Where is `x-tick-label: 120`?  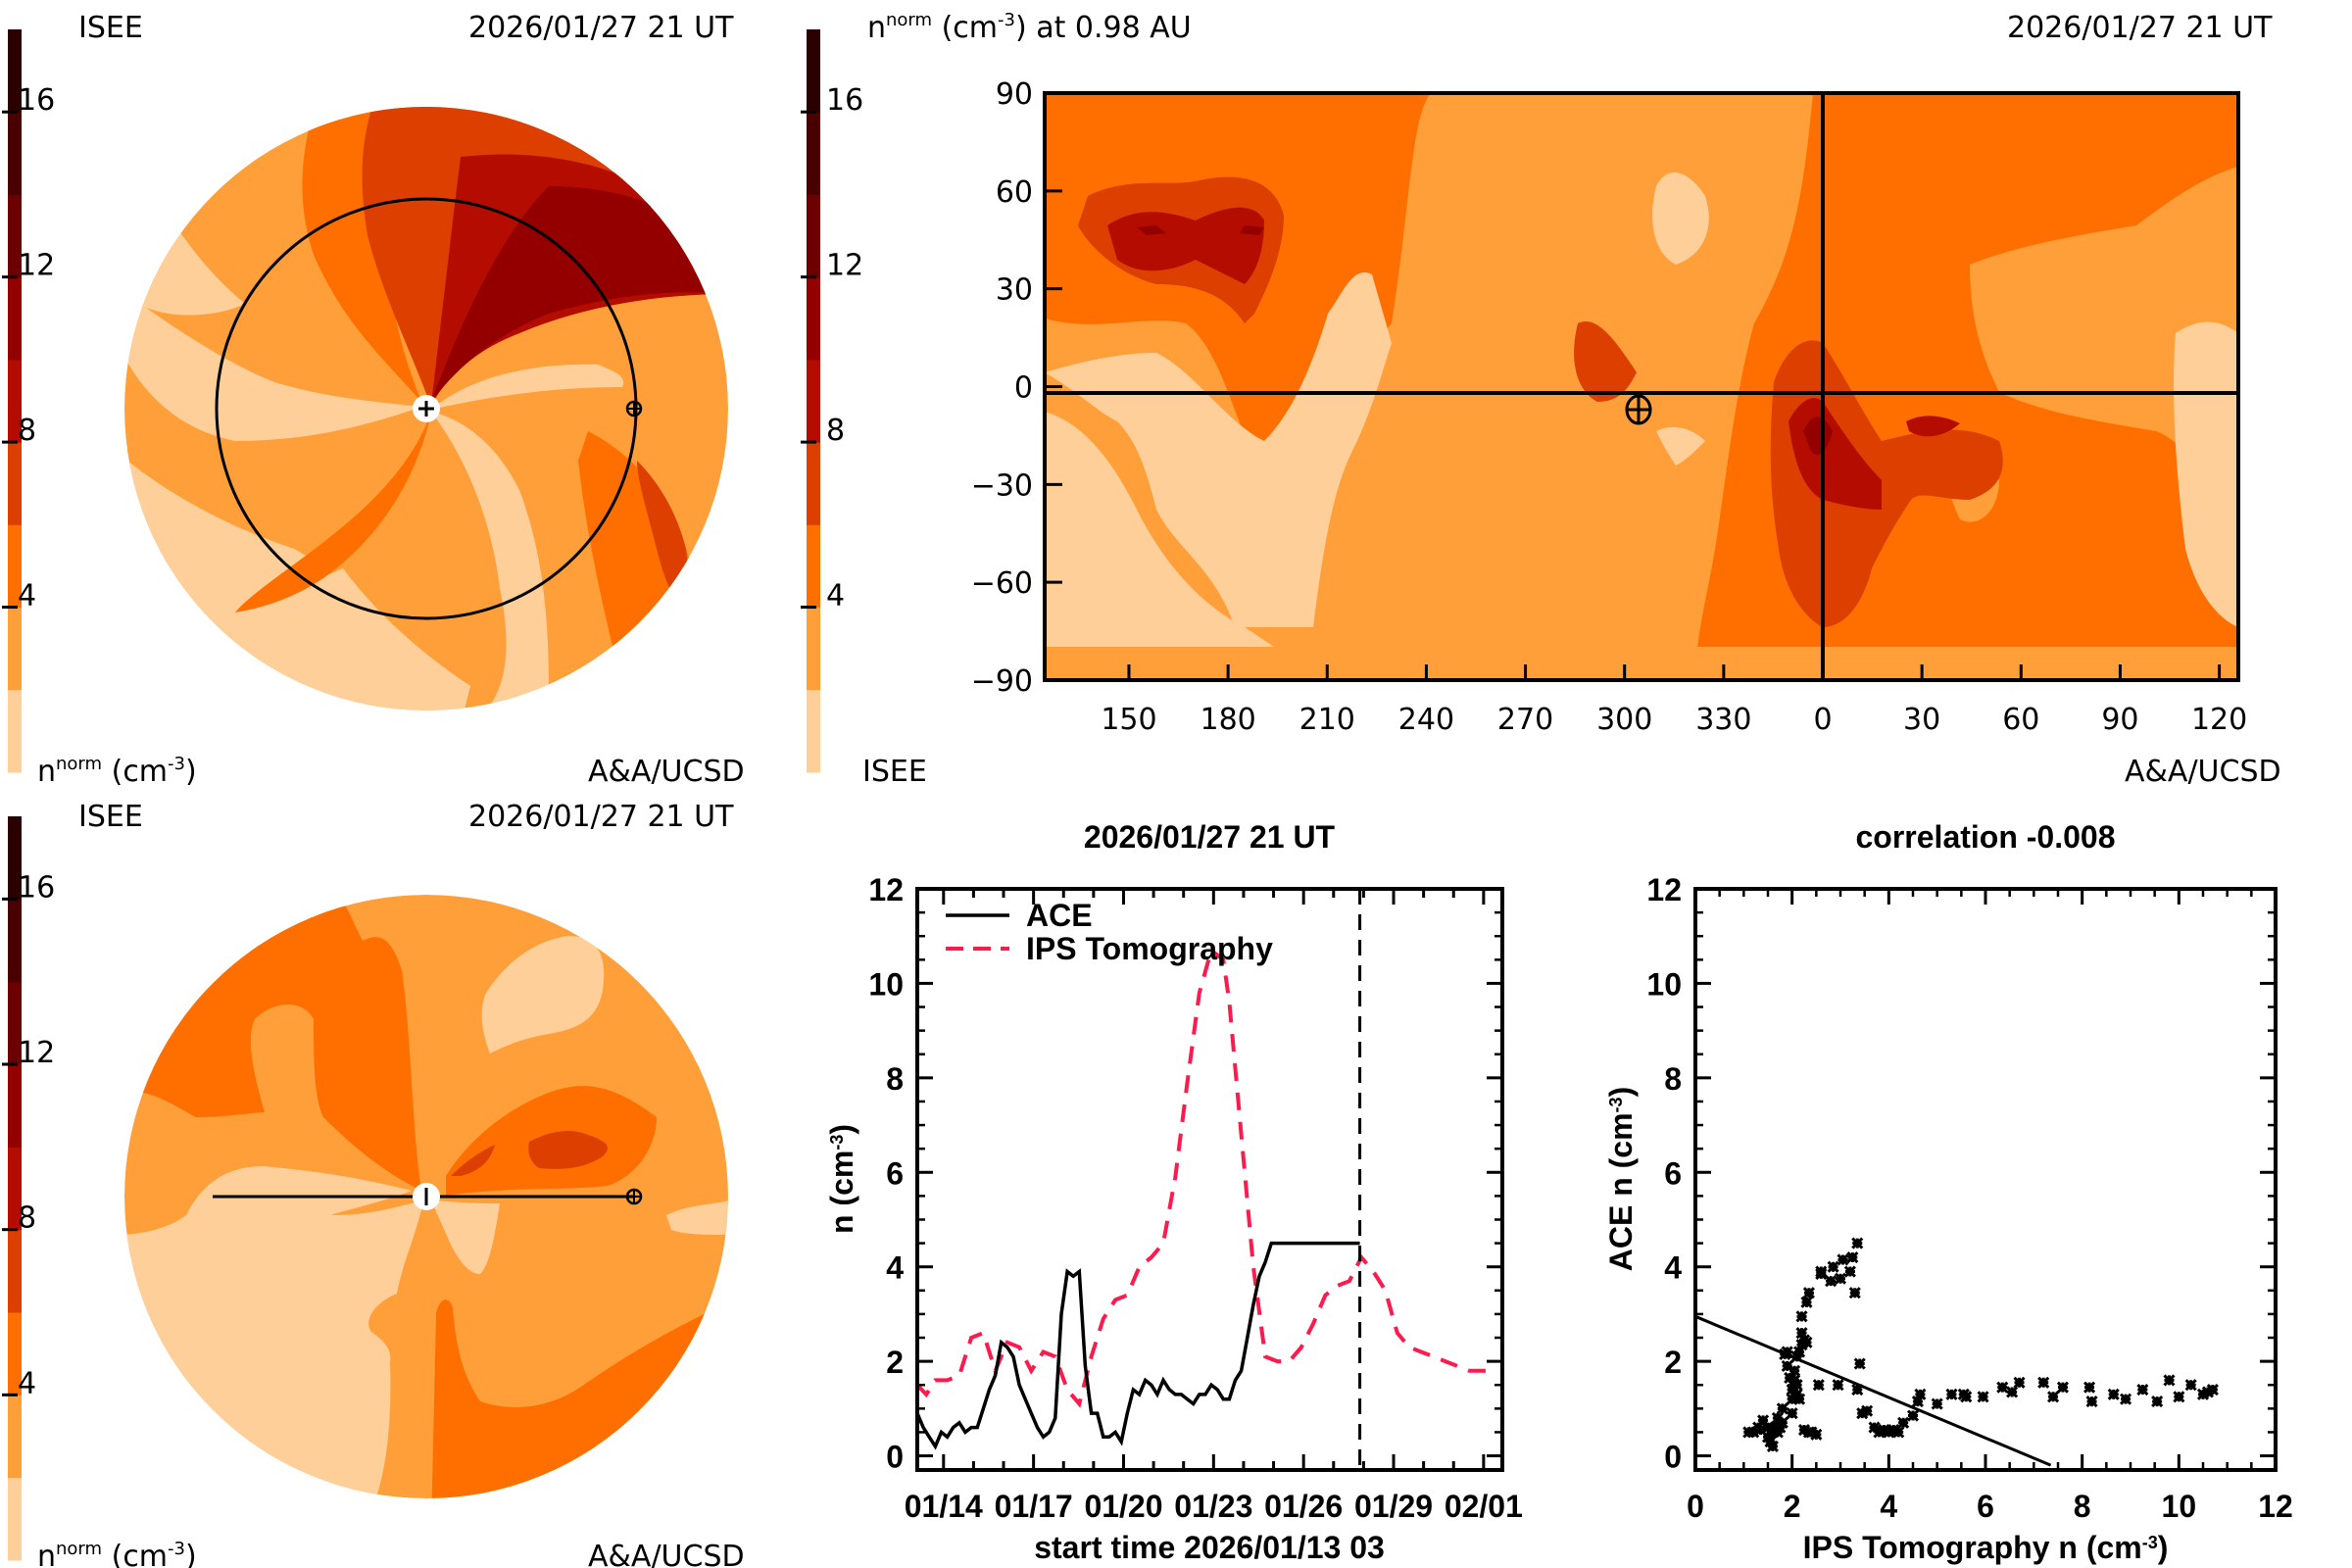 x-tick-label: 120 is located at coordinates (2219, 720).